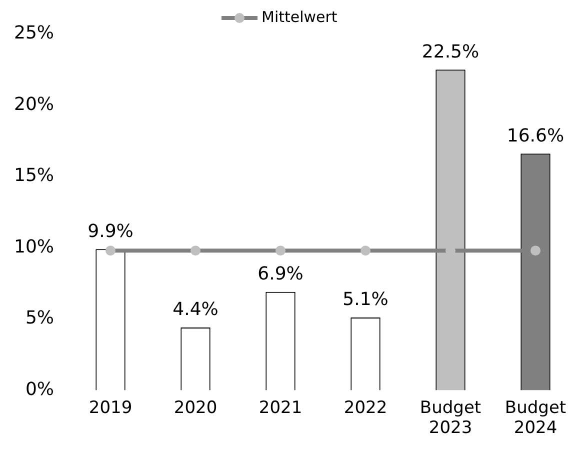  What do you see at coordinates (34, 247) in the screenshot?
I see `y-tick-label: 10%` at bounding box center [34, 247].